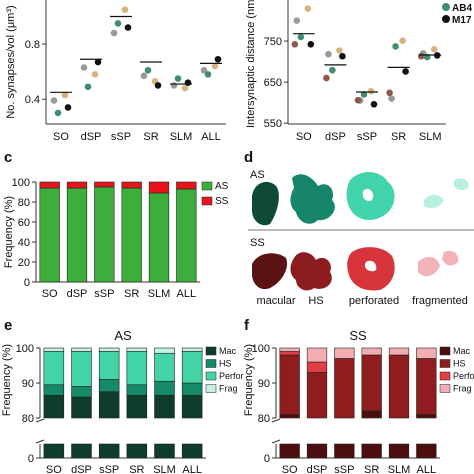 The height and width of the screenshot is (474, 474). Describe the element at coordinates (459, 364) in the screenshot. I see `panel-f-legend-label: HS` at that location.